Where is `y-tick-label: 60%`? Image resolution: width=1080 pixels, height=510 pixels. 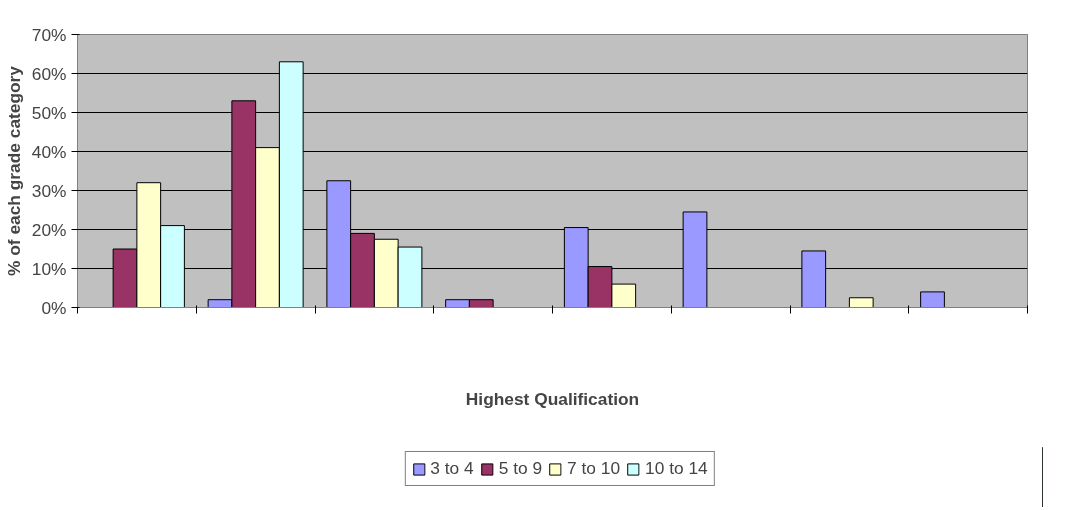
y-tick-label: 60% is located at coordinates (49, 73).